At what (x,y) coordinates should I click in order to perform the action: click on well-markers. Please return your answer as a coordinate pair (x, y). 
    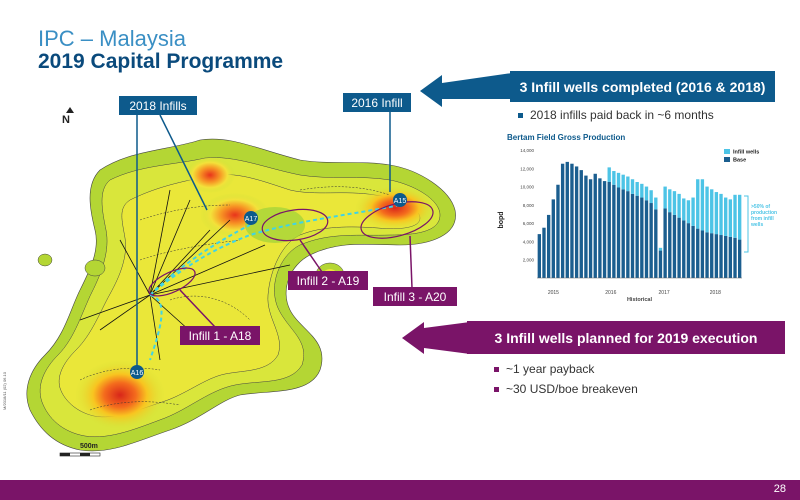
    Looking at the image, I should click on (268, 286).